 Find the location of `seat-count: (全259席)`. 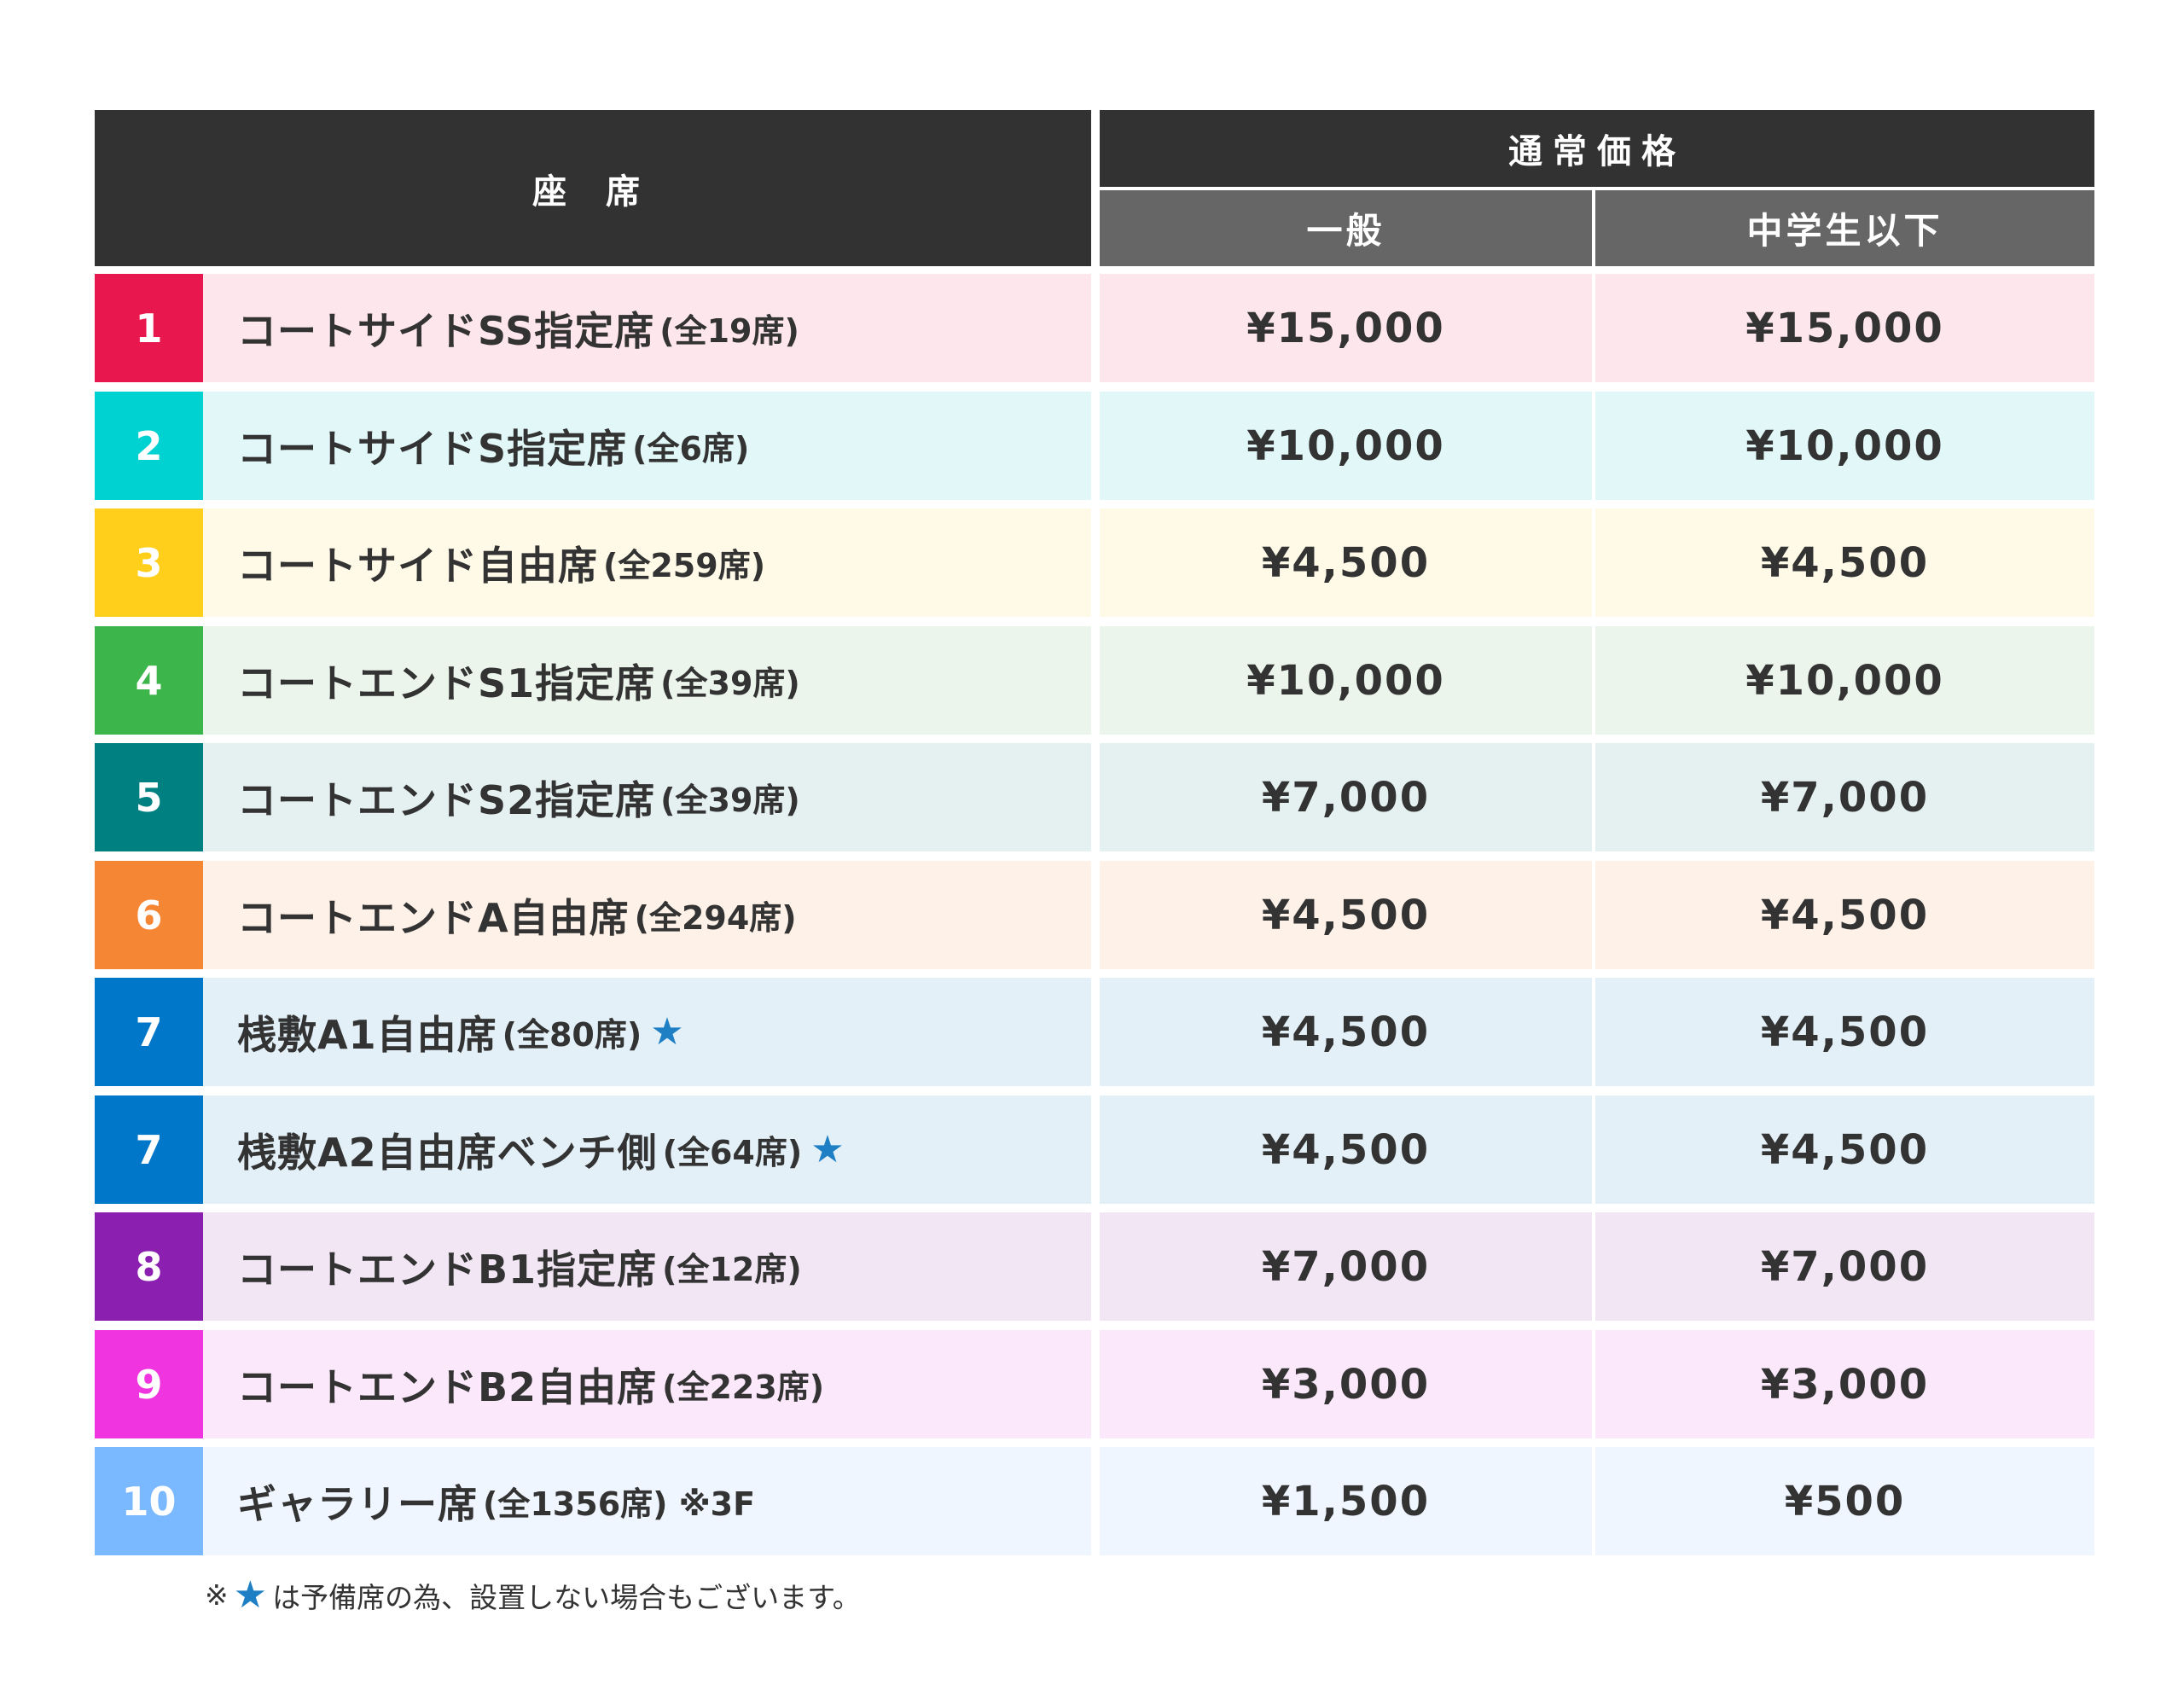

seat-count: (全259席) is located at coordinates (684, 565).